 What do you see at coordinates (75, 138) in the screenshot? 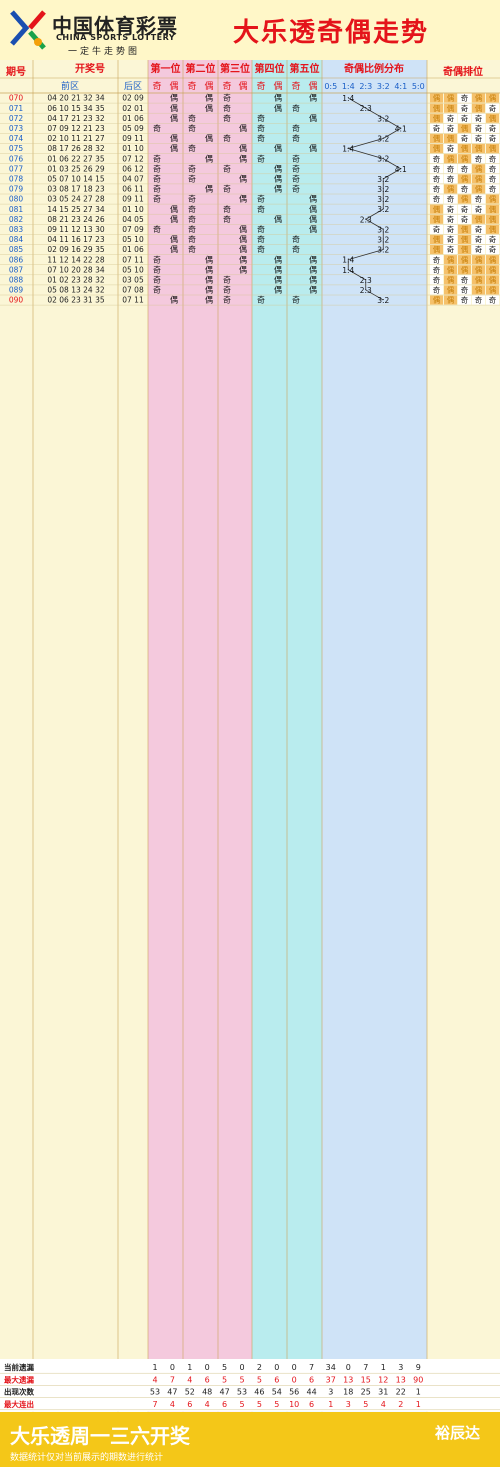
I see `front-cell: 02 10 11 21 27` at bounding box center [75, 138].